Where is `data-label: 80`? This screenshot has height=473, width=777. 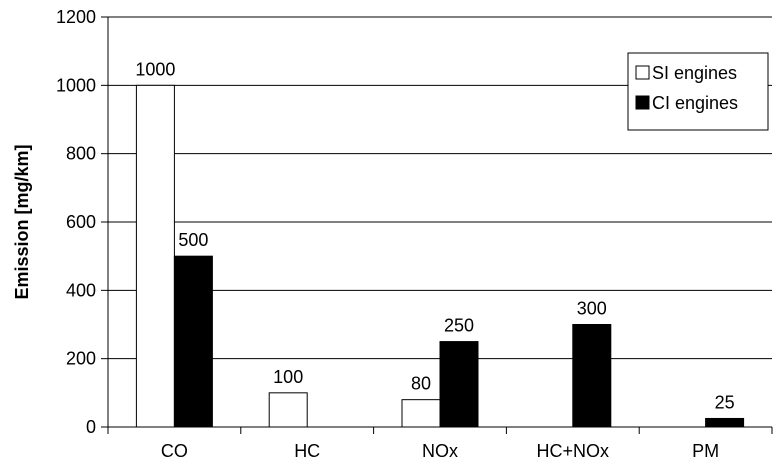 data-label: 80 is located at coordinates (421, 384).